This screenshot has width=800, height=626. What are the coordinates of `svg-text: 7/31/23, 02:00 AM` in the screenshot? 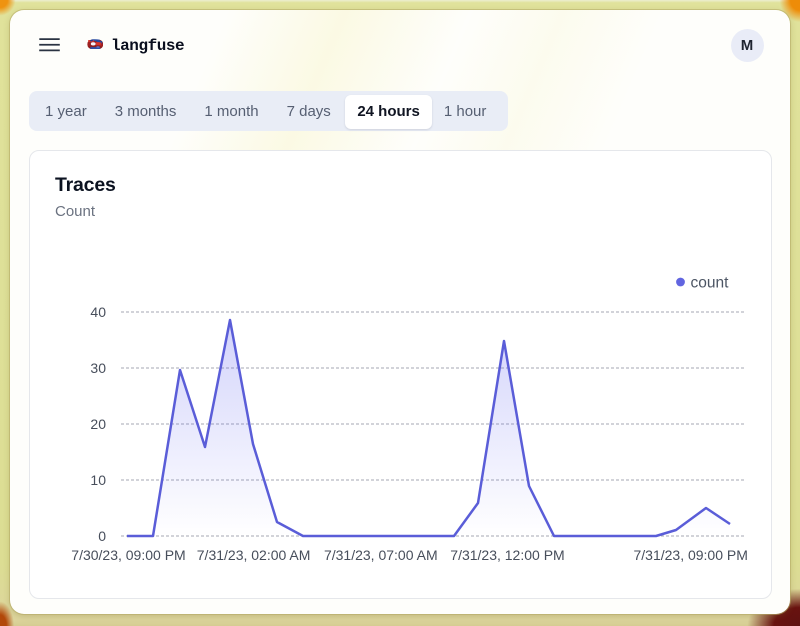 It's located at (254, 555).